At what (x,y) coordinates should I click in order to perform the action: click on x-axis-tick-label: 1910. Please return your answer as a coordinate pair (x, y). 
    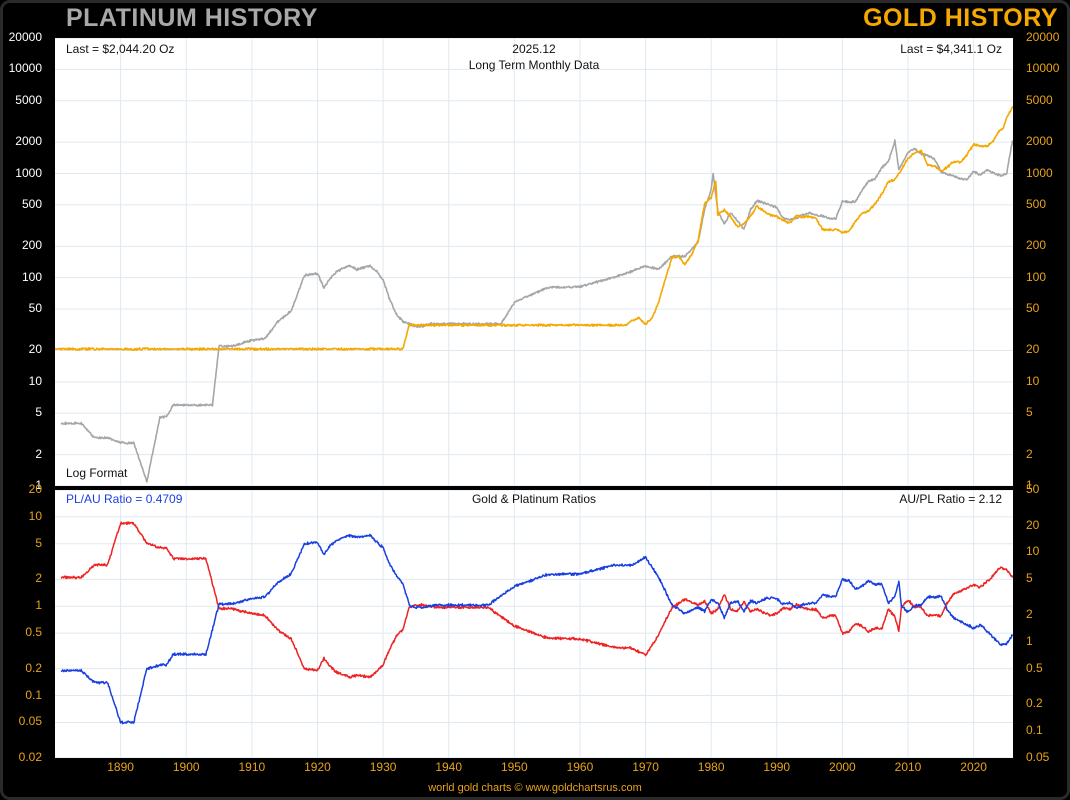
    Looking at the image, I should click on (252, 767).